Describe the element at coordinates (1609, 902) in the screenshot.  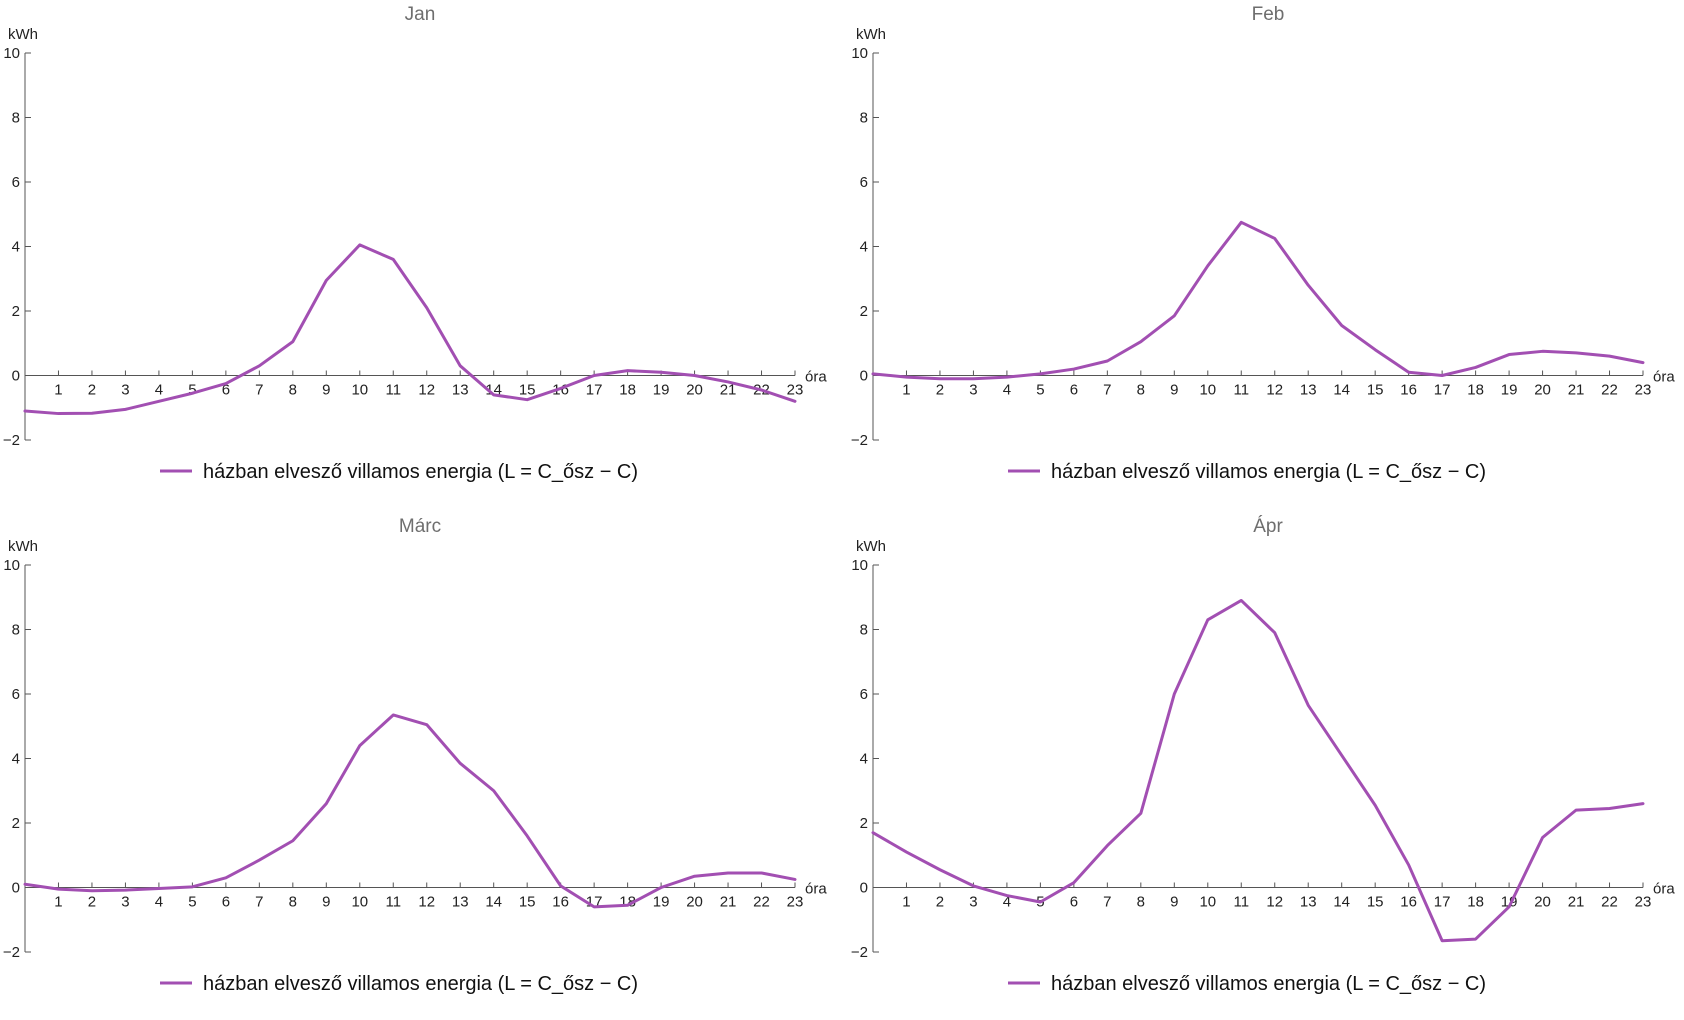
I see `x-tick-label: 22` at that location.